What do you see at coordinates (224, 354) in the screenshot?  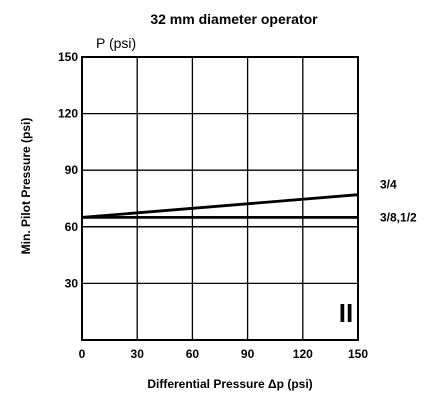 I see `x-tick-labels: 0 30 60 90 120 150` at bounding box center [224, 354].